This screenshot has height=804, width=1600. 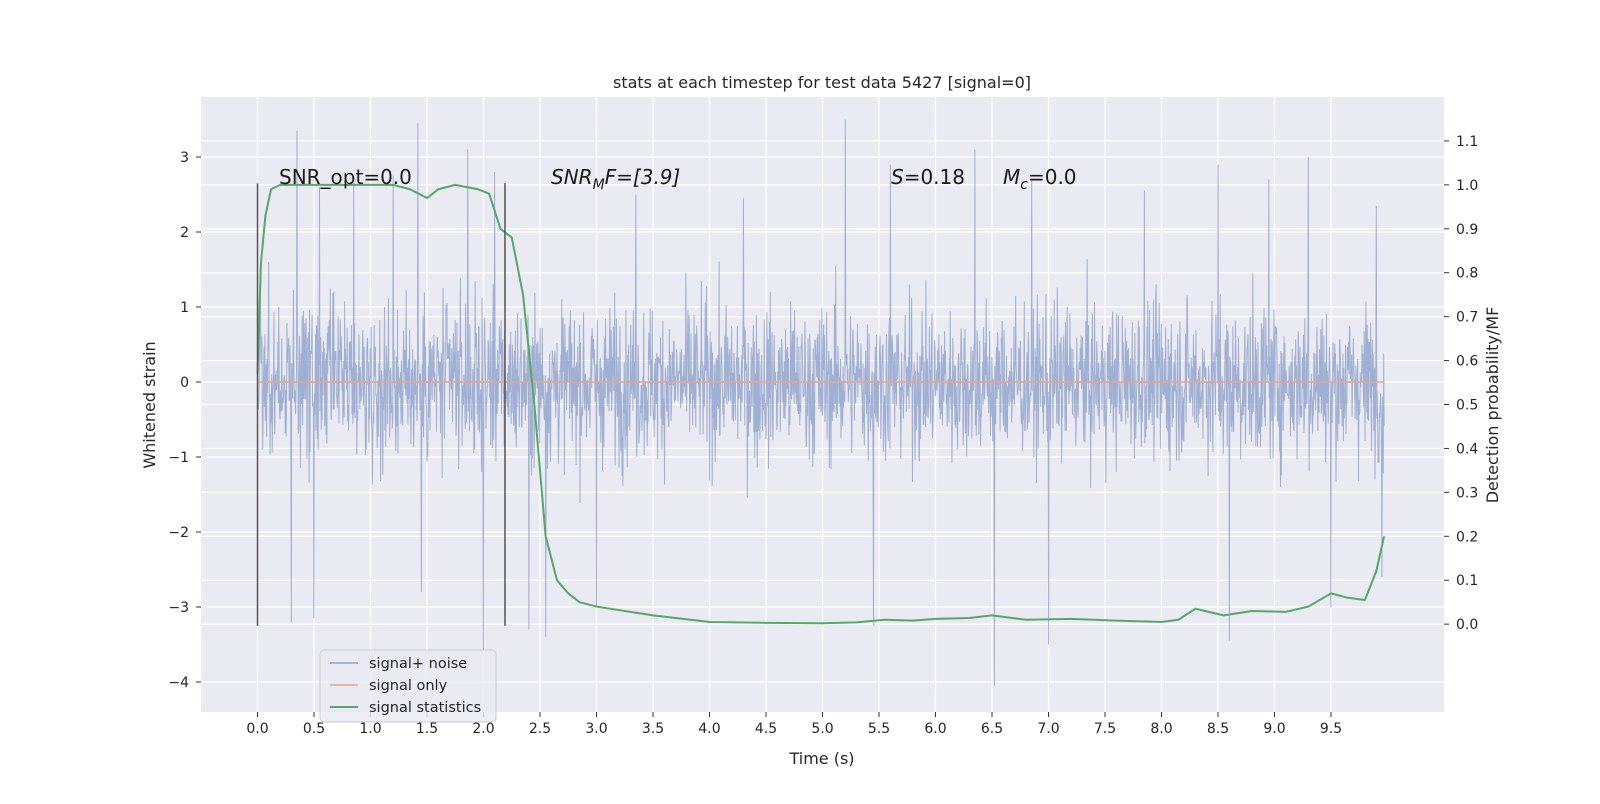 What do you see at coordinates (178, 533) in the screenshot?
I see `y-left-tick-label-2: −2` at bounding box center [178, 533].